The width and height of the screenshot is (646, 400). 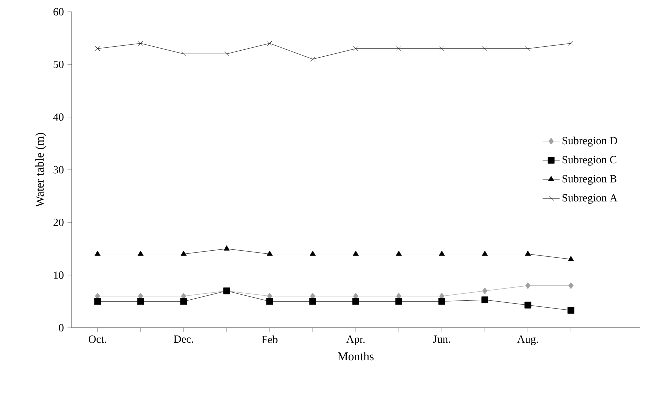 I want to click on y-tick-label: 60, so click(x=59, y=12).